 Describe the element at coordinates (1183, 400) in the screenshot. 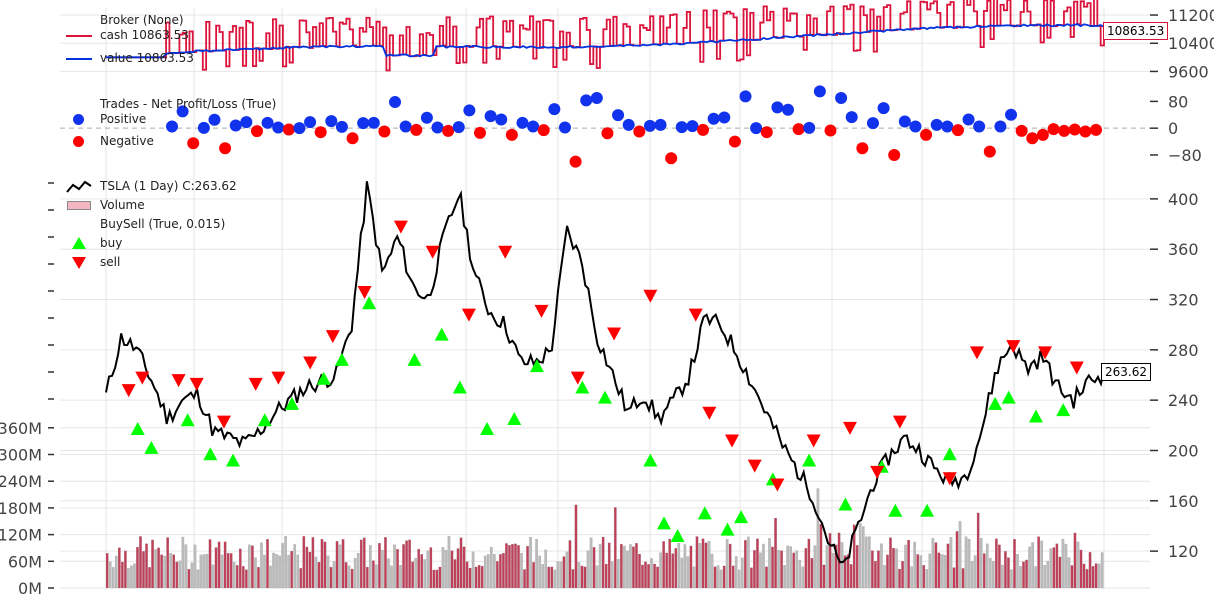

I see `price-tick-label: 240` at that location.